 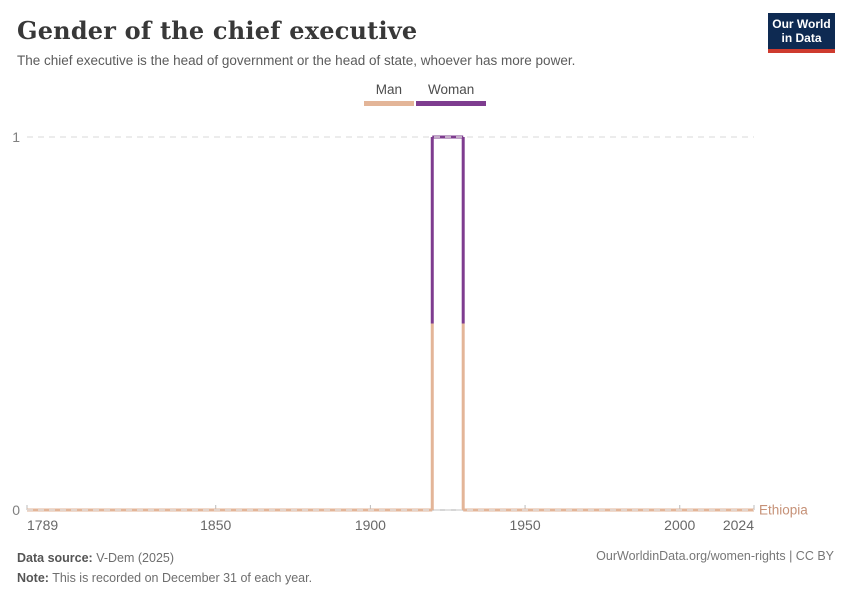 I want to click on legend-label: Man, so click(x=388, y=89).